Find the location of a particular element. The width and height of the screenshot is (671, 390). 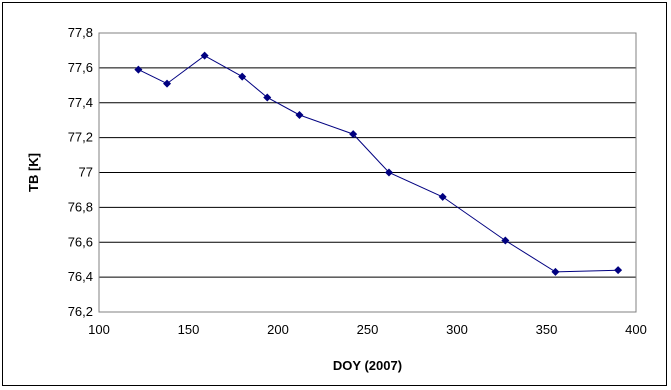

y-tick-label: 77,4 is located at coordinates (80, 102).